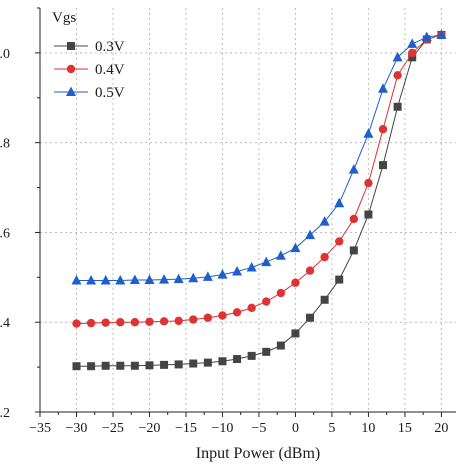  Describe the element at coordinates (223, 428) in the screenshot. I see `x-tick-label: −10` at that location.